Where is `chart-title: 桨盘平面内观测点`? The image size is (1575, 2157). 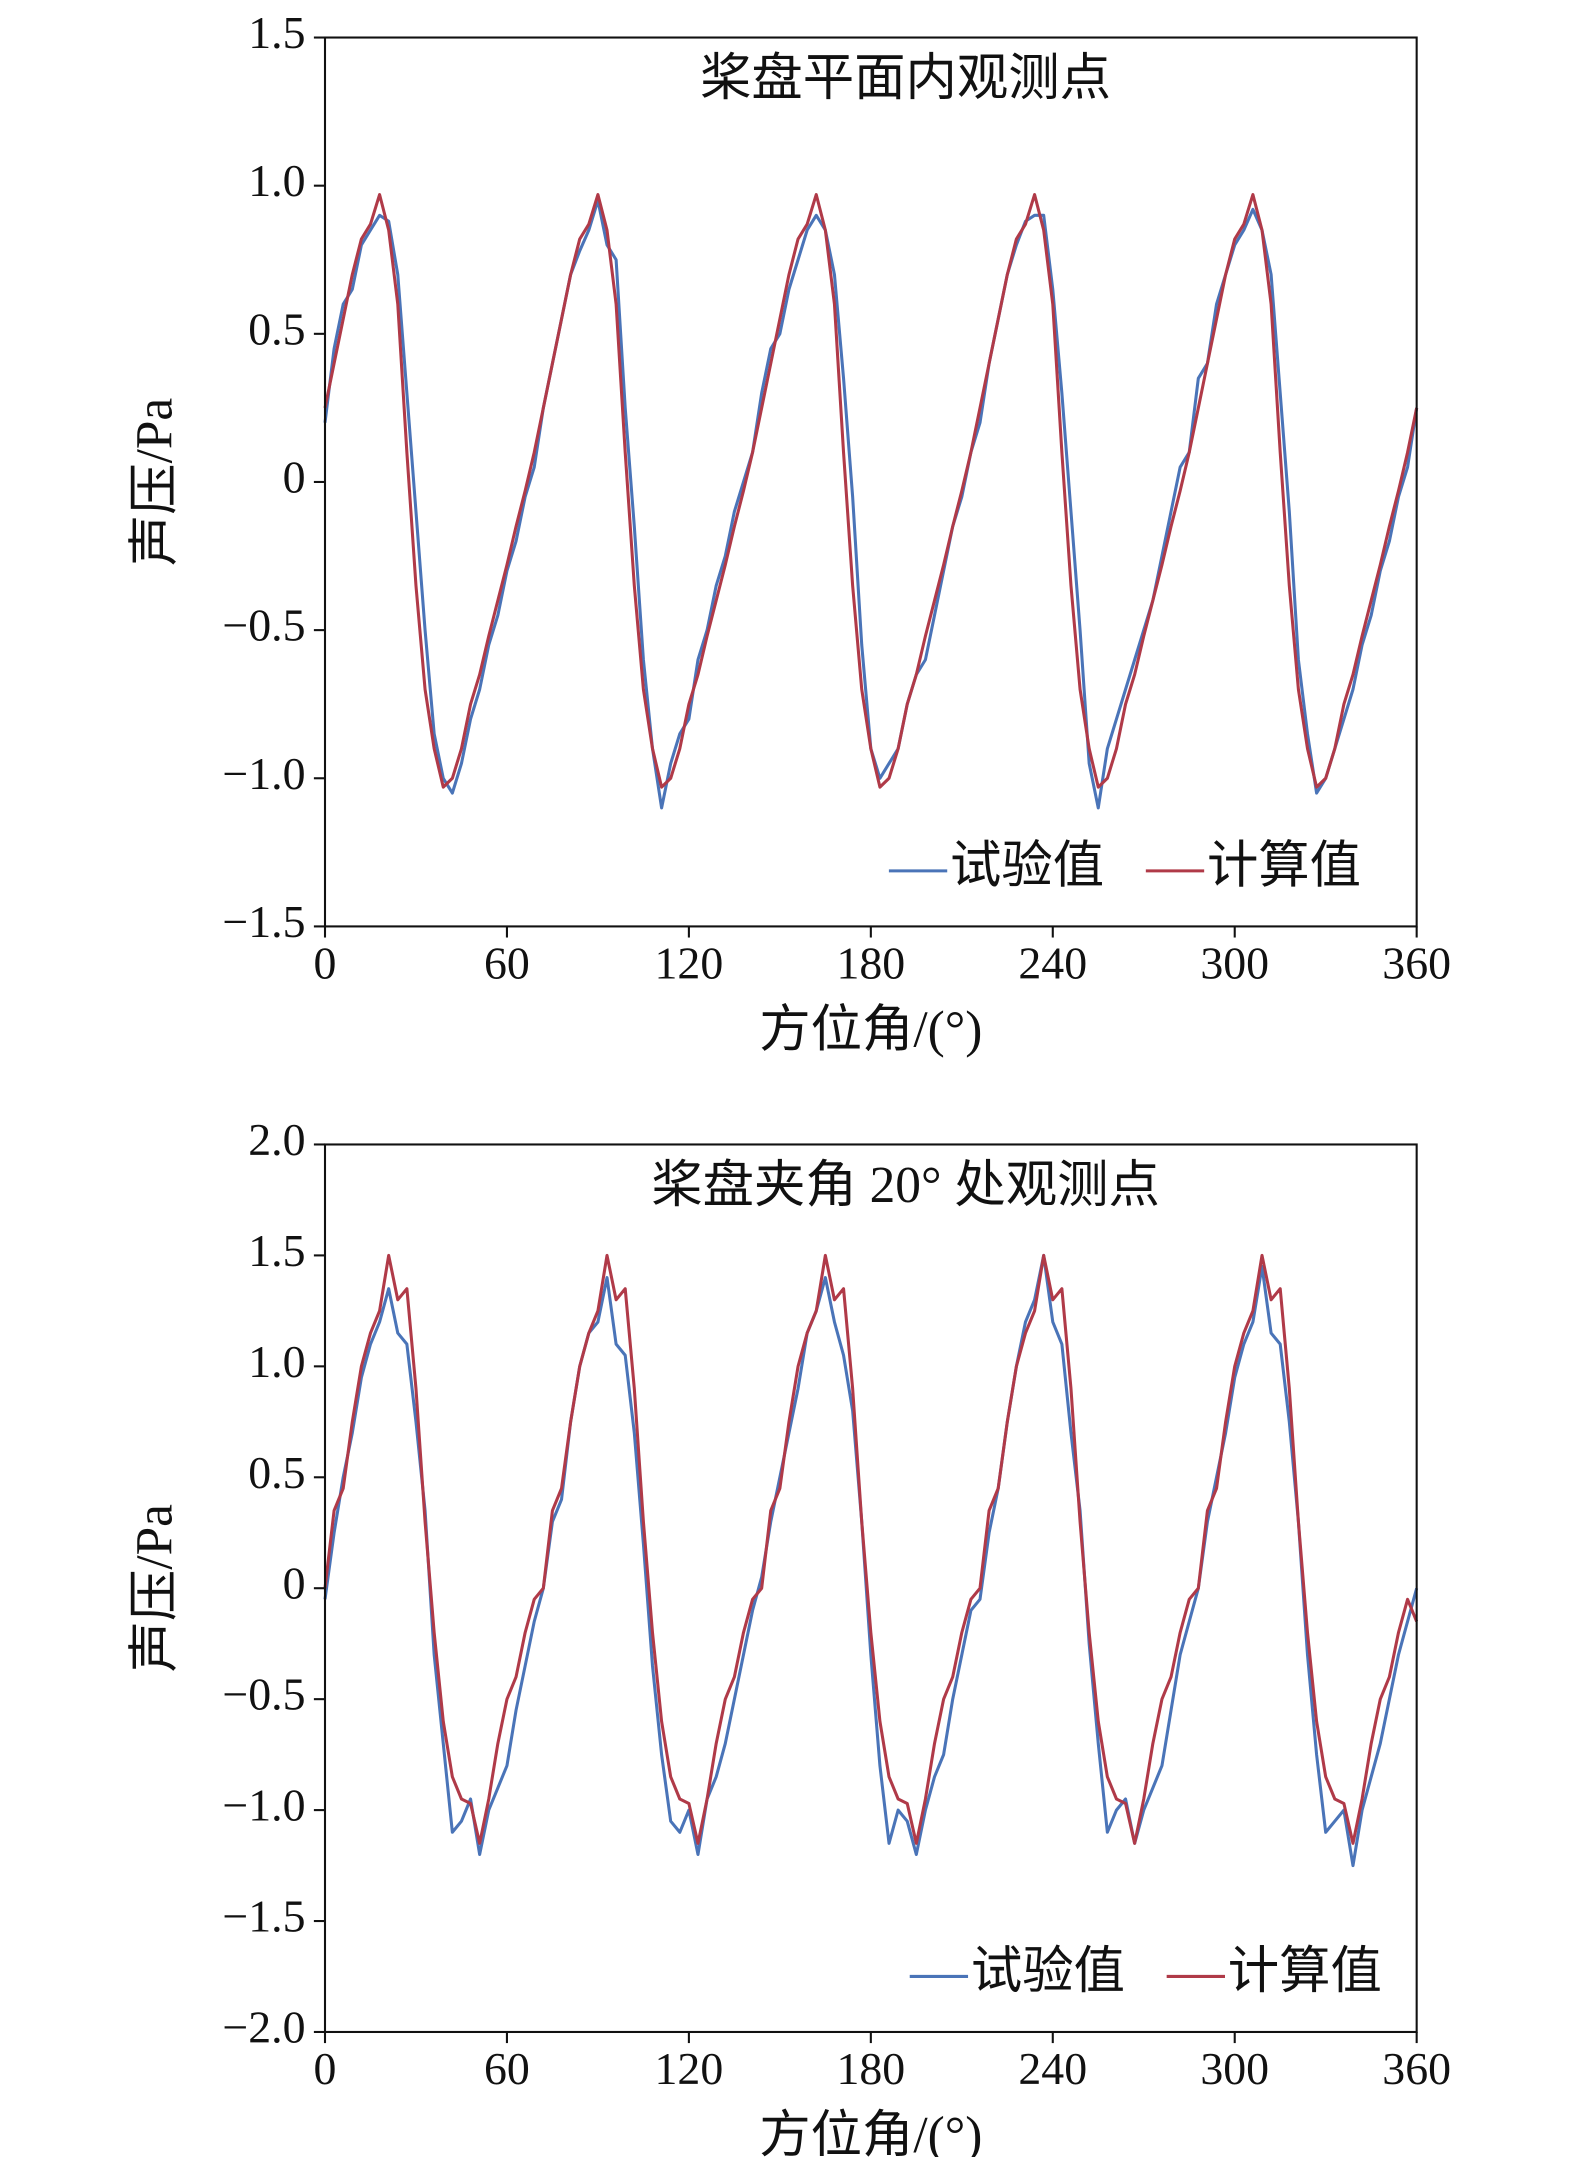 chart-title: 桨盘平面内观测点 is located at coordinates (905, 78).